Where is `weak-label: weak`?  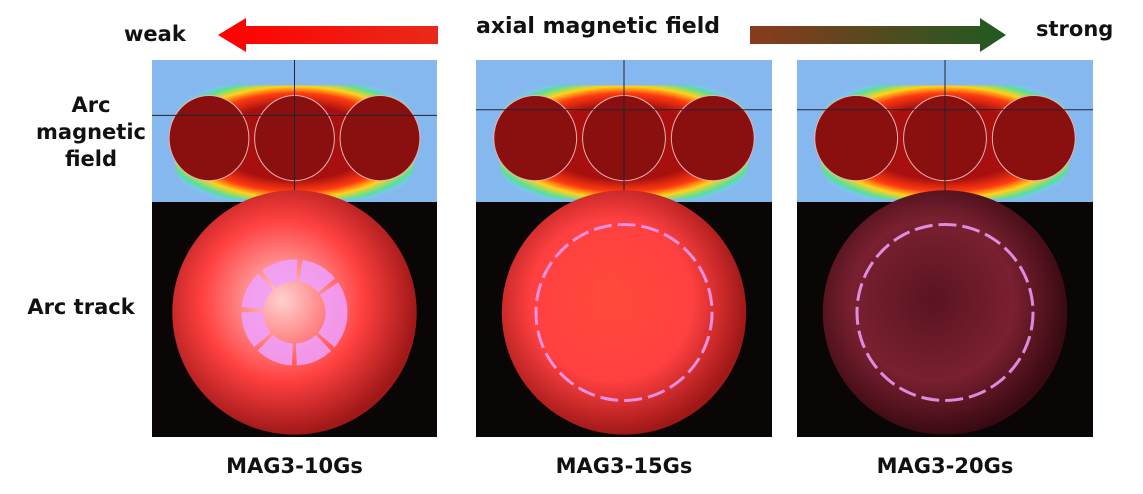 weak-label: weak is located at coordinates (155, 34).